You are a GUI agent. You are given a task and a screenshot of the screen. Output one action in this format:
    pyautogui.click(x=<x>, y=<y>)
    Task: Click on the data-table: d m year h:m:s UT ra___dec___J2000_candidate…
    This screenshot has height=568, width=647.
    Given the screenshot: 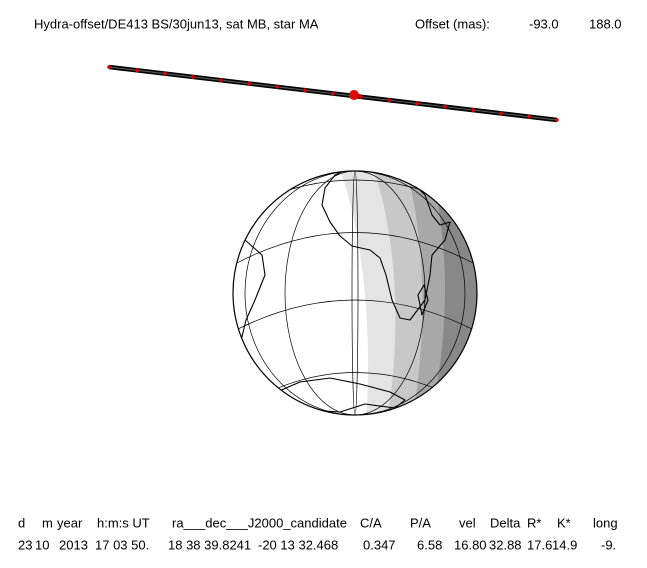 What is the action you would take?
    pyautogui.click(x=318, y=533)
    